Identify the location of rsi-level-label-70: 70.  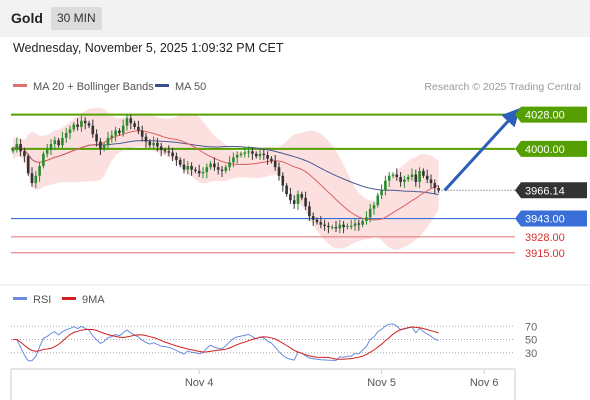
(531, 327).